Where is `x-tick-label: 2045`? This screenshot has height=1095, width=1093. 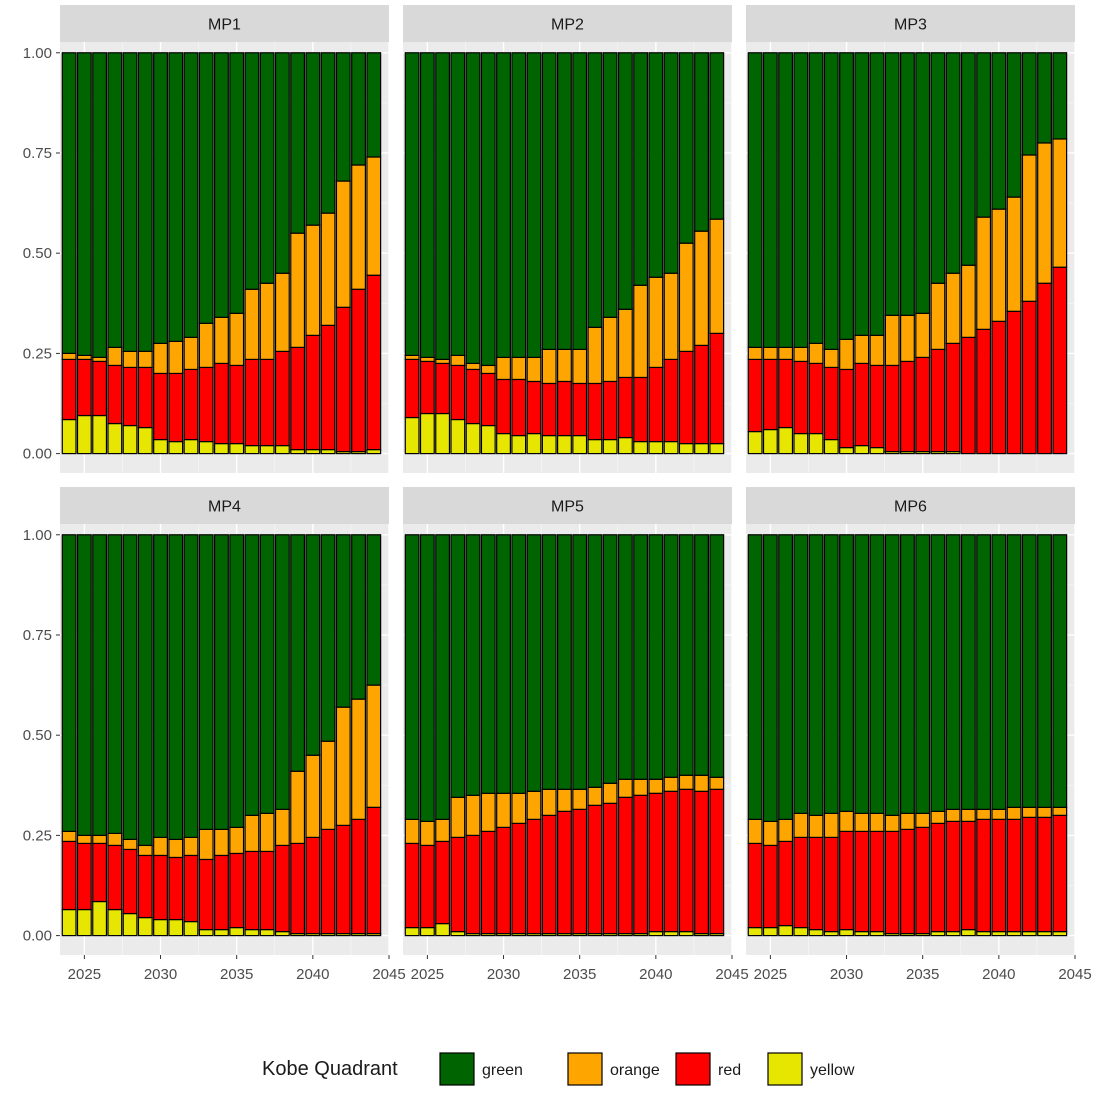 x-tick-label: 2045 is located at coordinates (388, 974).